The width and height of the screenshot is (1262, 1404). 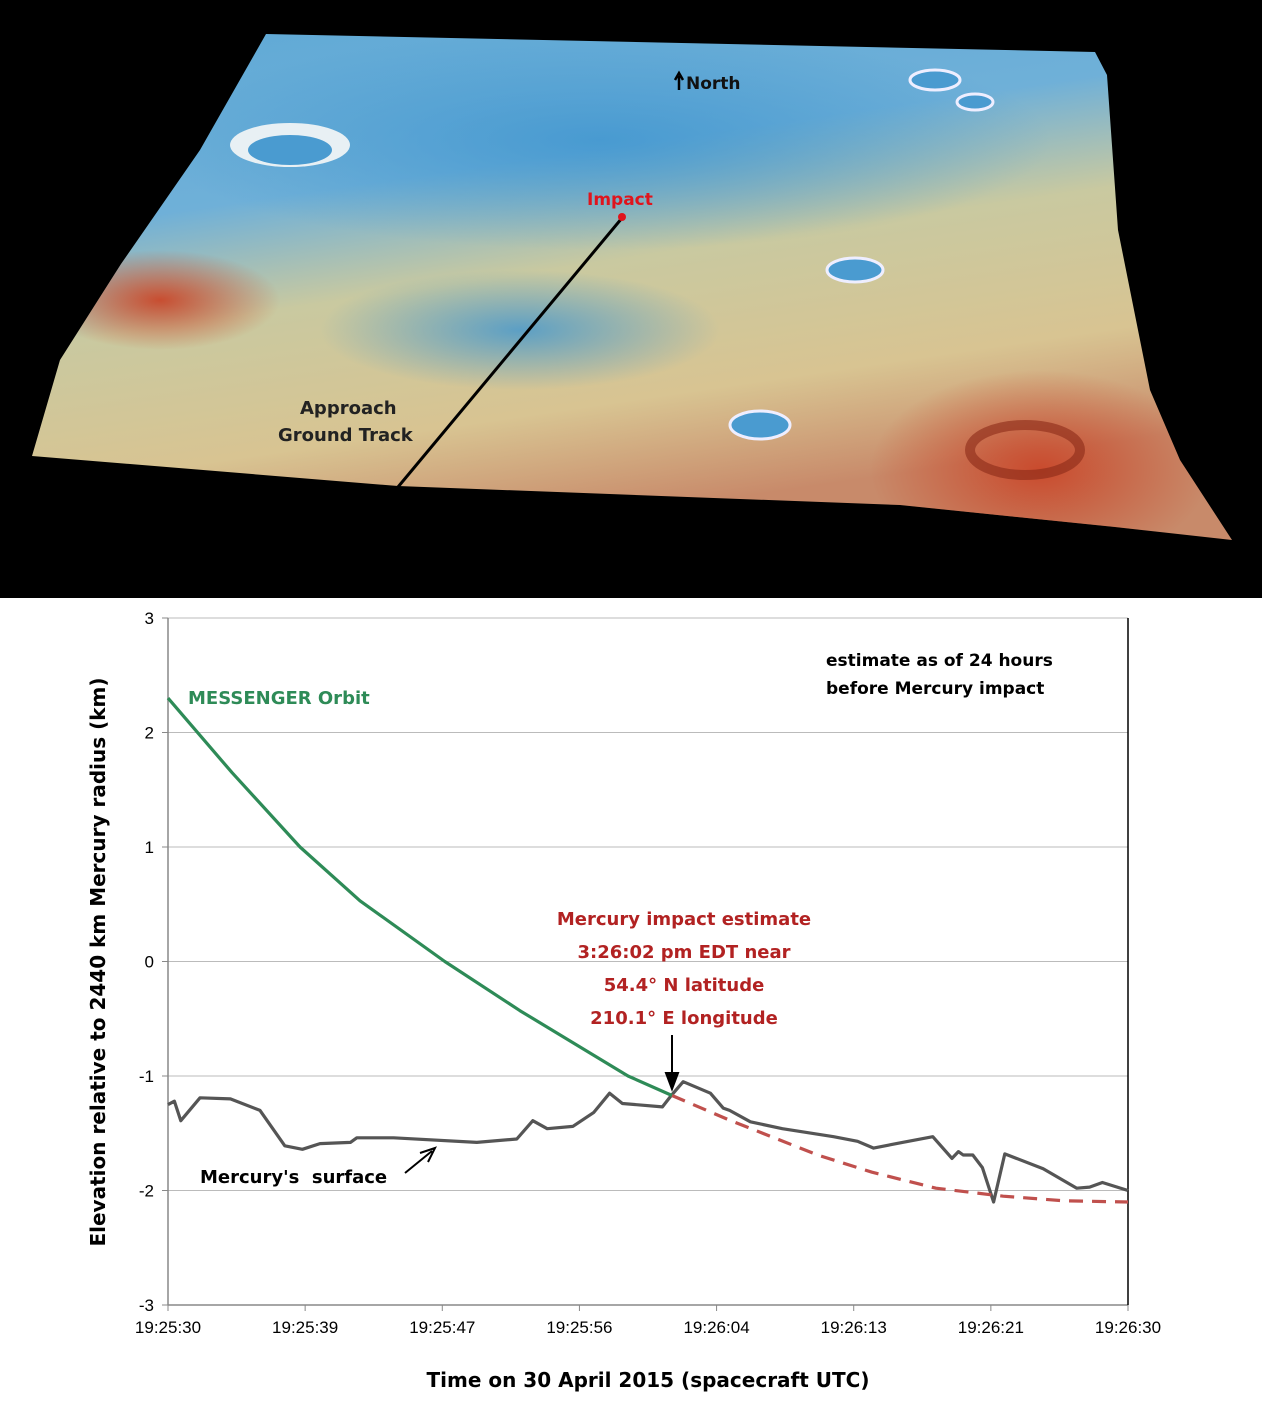 What do you see at coordinates (510, 352) in the screenshot?
I see `approach-ground-track` at bounding box center [510, 352].